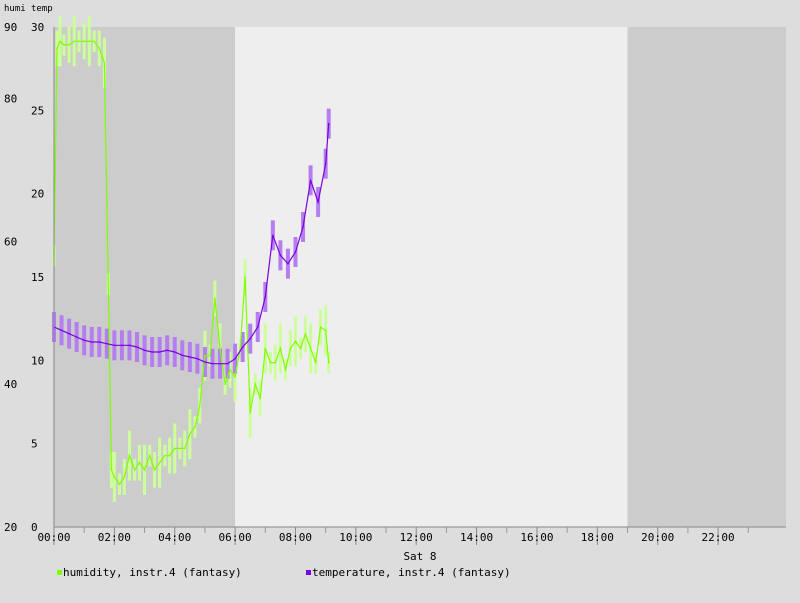 The image size is (800, 603). I want to click on temperature-tick-label: 15, so click(37, 277).